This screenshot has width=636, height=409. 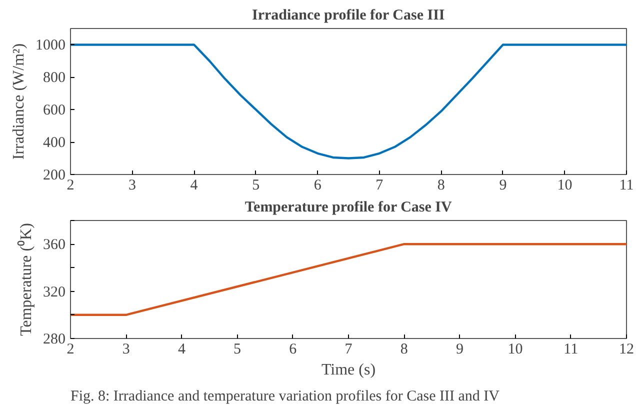 What do you see at coordinates (19, 101) in the screenshot?
I see `y-axis-title: Irradiance (W/m²)` at bounding box center [19, 101].